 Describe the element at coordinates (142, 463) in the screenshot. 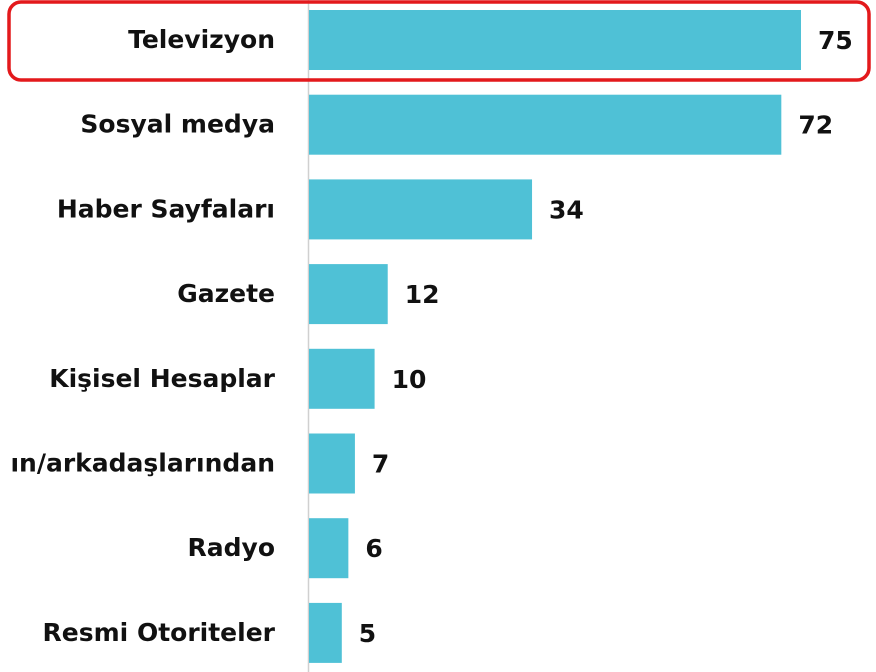

I see `category-label: ın/arkadaşlarından` at that location.